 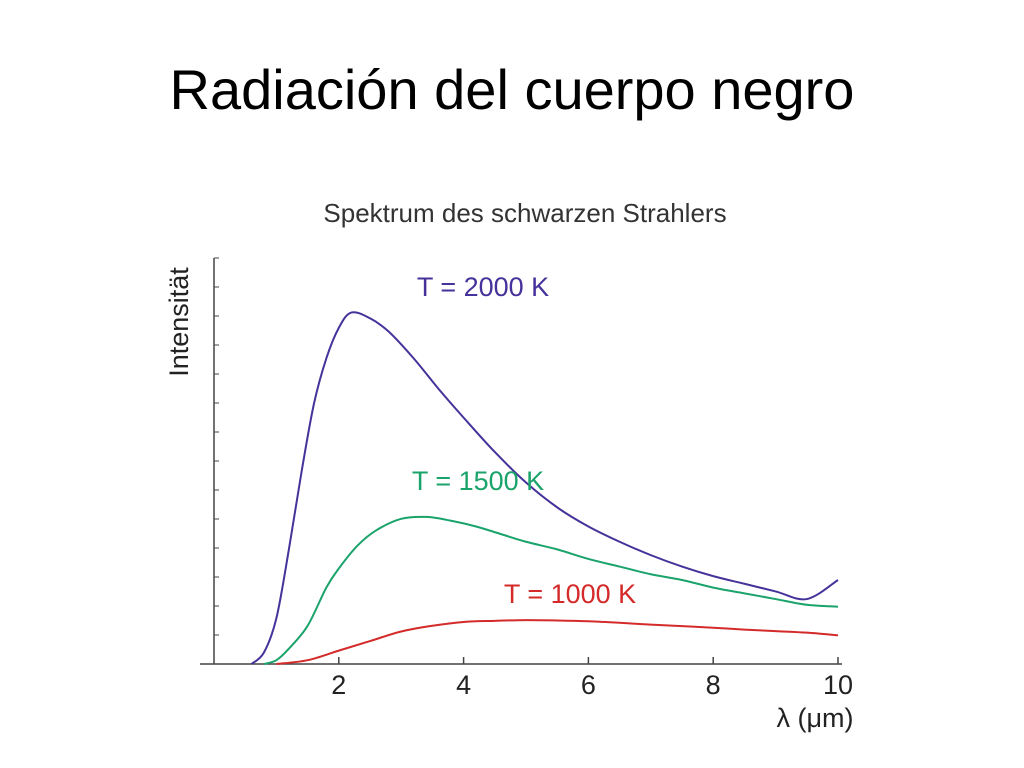 What do you see at coordinates (463, 685) in the screenshot?
I see `x-tick-label: 4` at bounding box center [463, 685].